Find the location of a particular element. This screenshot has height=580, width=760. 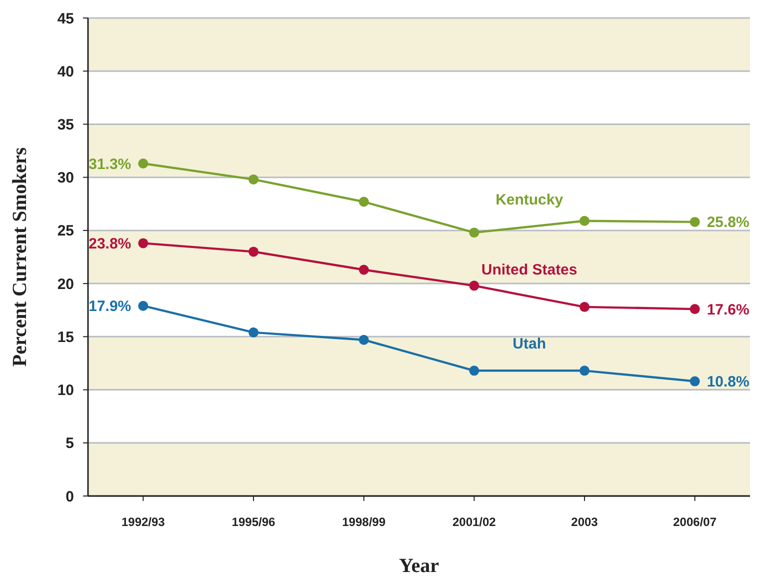

data-label: 25.8% is located at coordinates (728, 223).